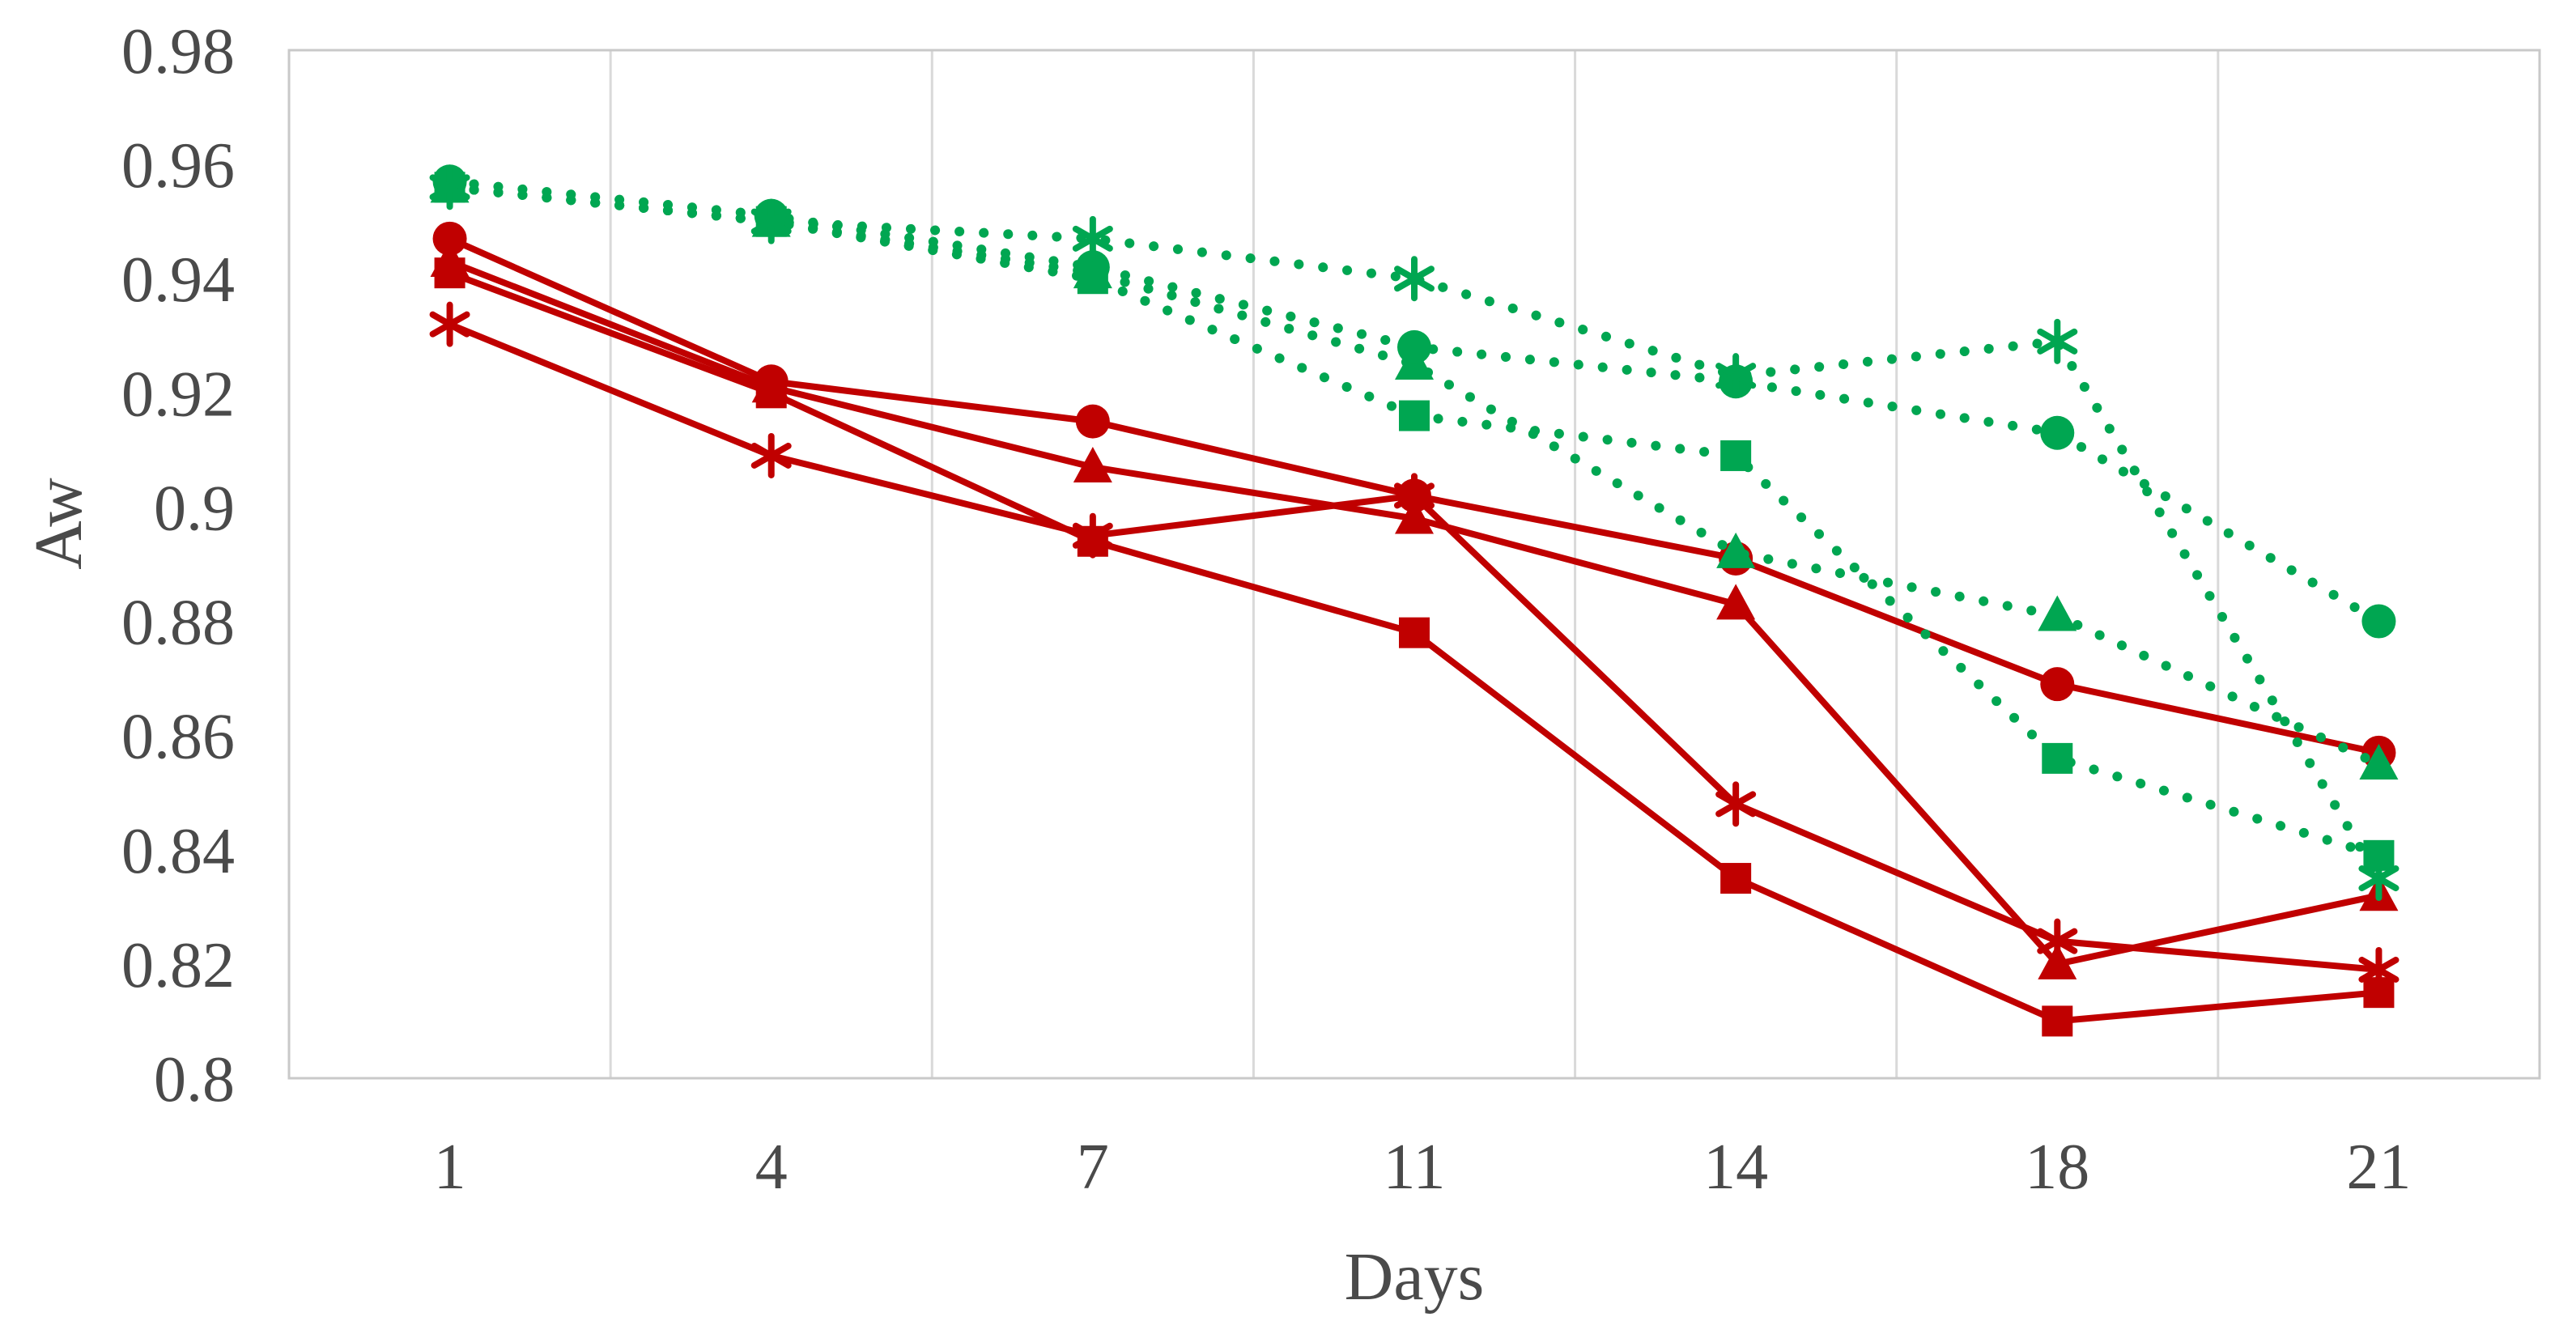 The width and height of the screenshot is (2576, 1334). Describe the element at coordinates (2378, 1168) in the screenshot. I see `x-tick-label: 21` at that location.